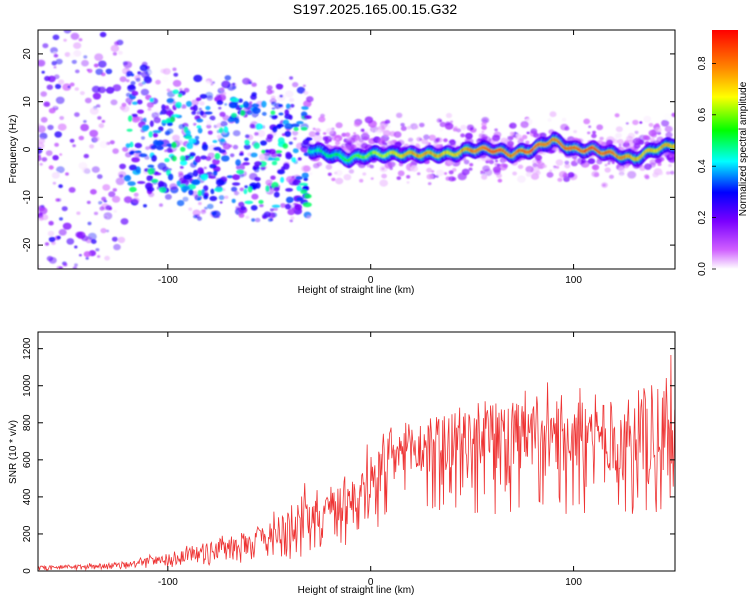 The width and height of the screenshot is (750, 600). What do you see at coordinates (27, 197) in the screenshot?
I see `heatmap-ytick-label: -10` at bounding box center [27, 197].